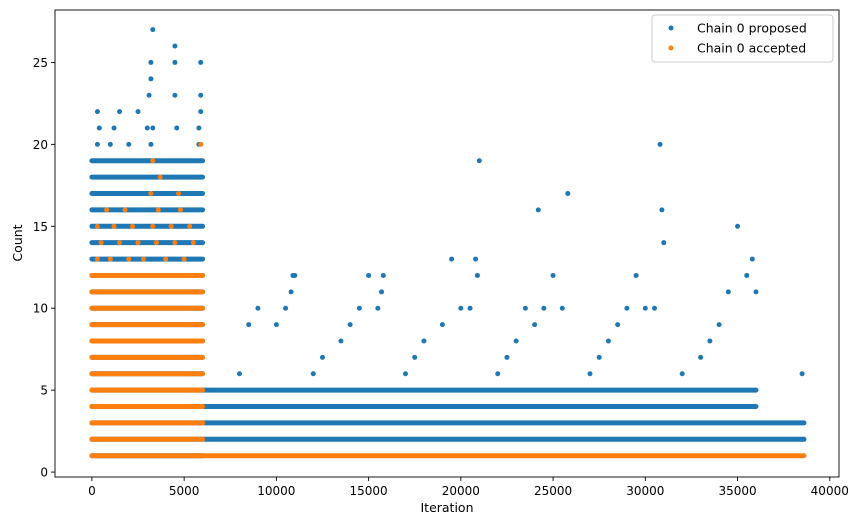 The width and height of the screenshot is (854, 525). I want to click on y-tick-label: 20, so click(40, 145).